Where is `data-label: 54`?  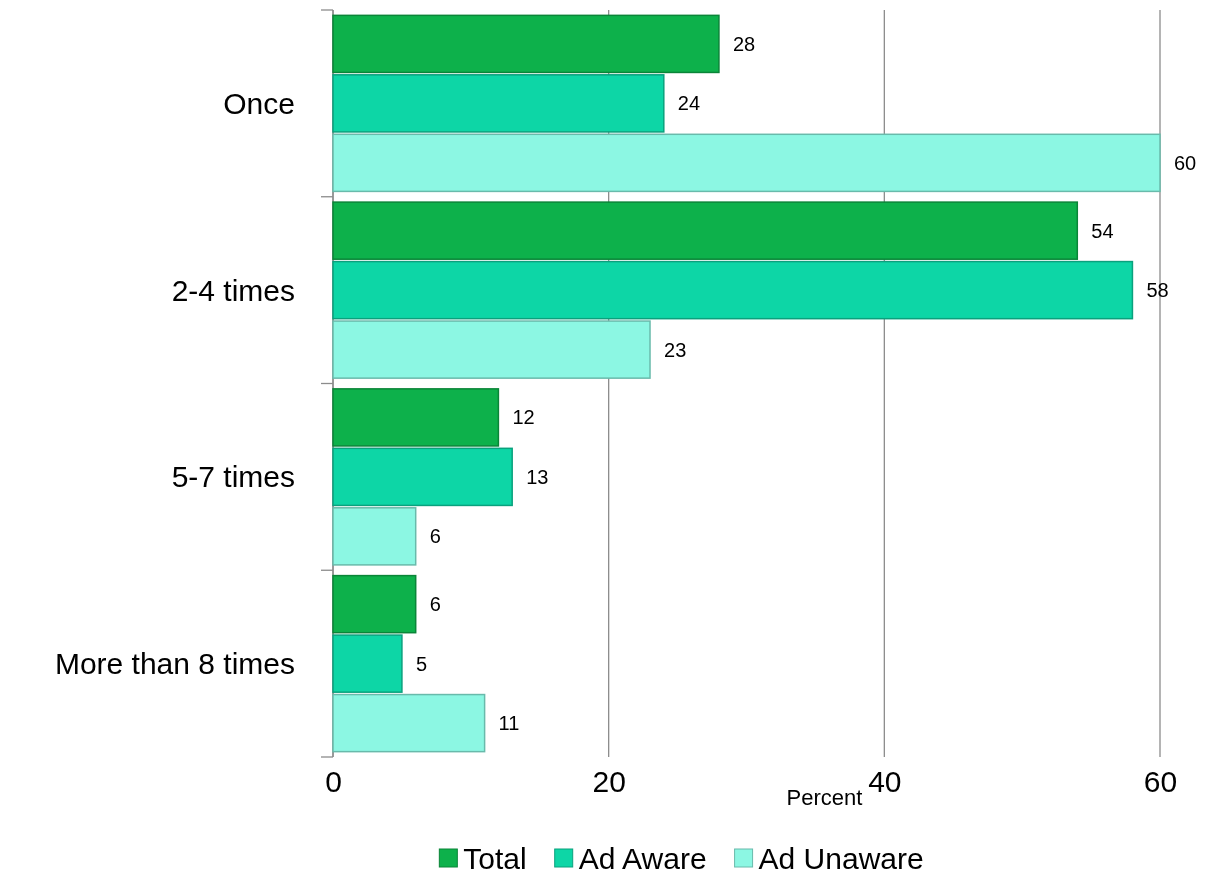
data-label: 54 is located at coordinates (1102, 230).